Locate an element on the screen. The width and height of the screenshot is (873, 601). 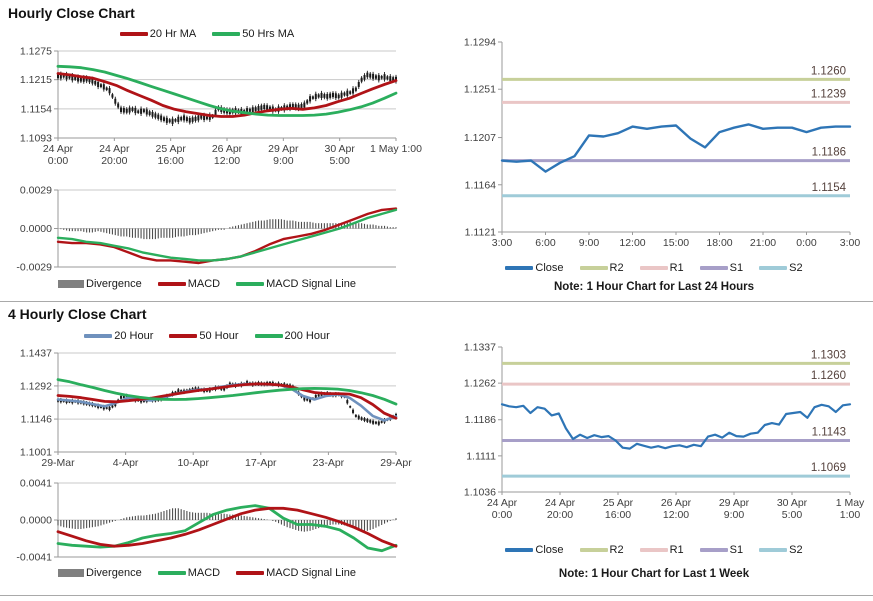
legend-item-macd-signal-line: MACD Signal Line is located at coordinates (296, 573).